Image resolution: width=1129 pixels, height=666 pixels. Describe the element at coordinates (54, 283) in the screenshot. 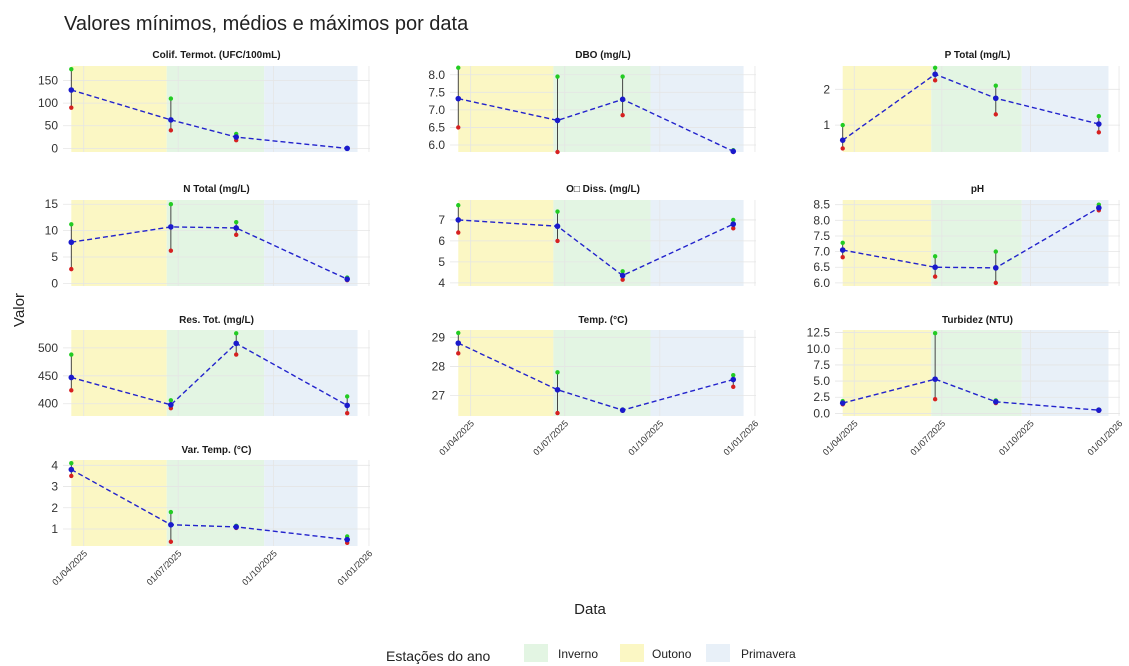

I see `y-tick-label: 0` at that location.